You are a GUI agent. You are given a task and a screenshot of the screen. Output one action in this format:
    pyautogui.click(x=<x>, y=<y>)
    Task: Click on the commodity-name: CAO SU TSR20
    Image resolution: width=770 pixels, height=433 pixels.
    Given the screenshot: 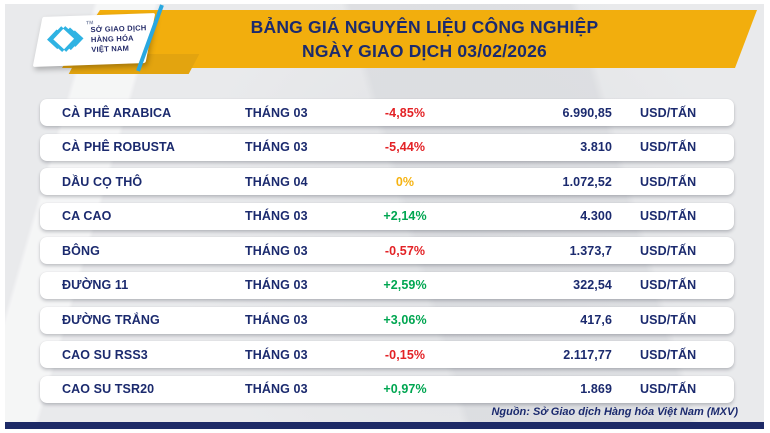 What is the action you would take?
    pyautogui.click(x=108, y=389)
    